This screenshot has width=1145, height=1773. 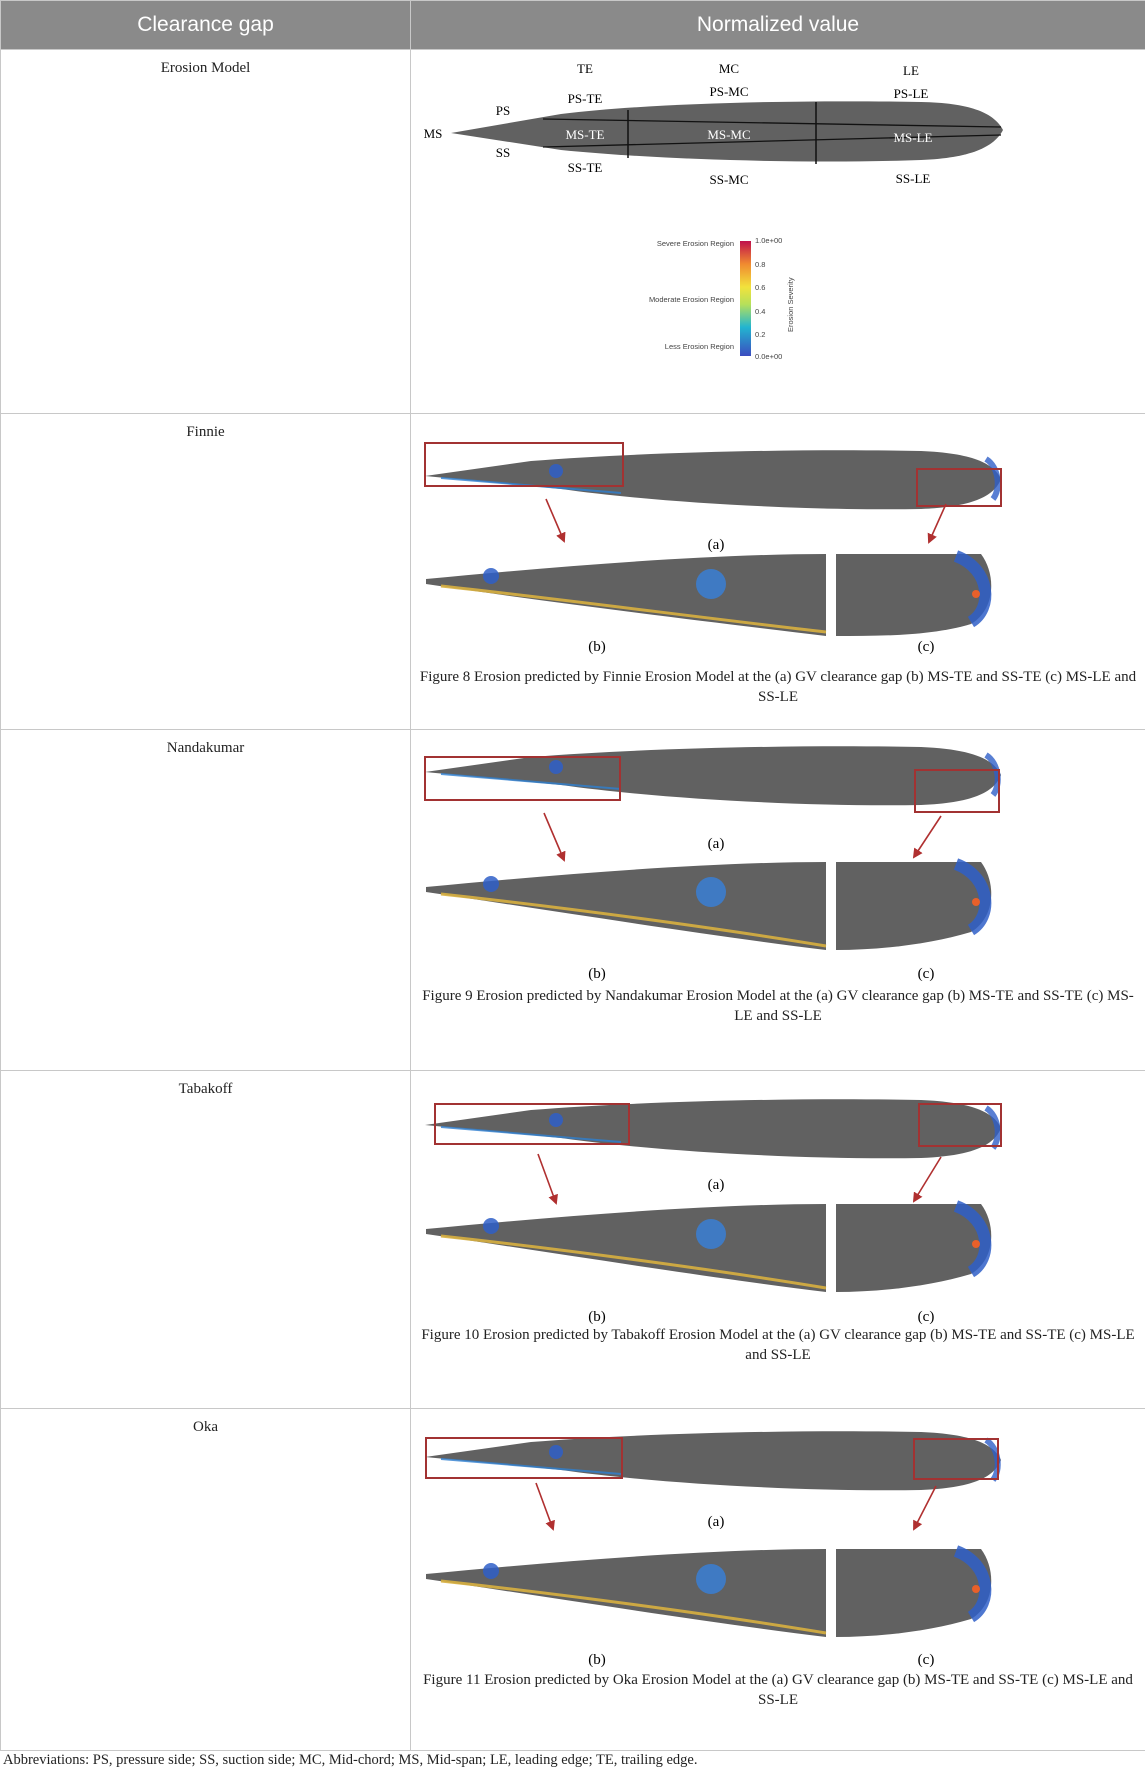 What do you see at coordinates (760, 311) in the screenshot?
I see `legend-tick-04: 0.4` at bounding box center [760, 311].